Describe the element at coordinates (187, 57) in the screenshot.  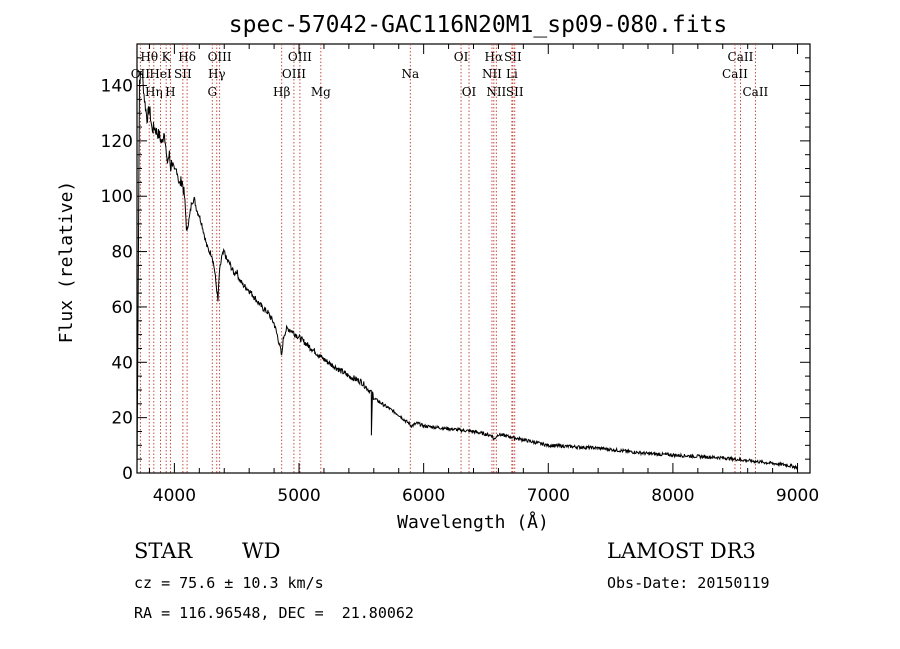
I see `line-label: Hδ` at that location.